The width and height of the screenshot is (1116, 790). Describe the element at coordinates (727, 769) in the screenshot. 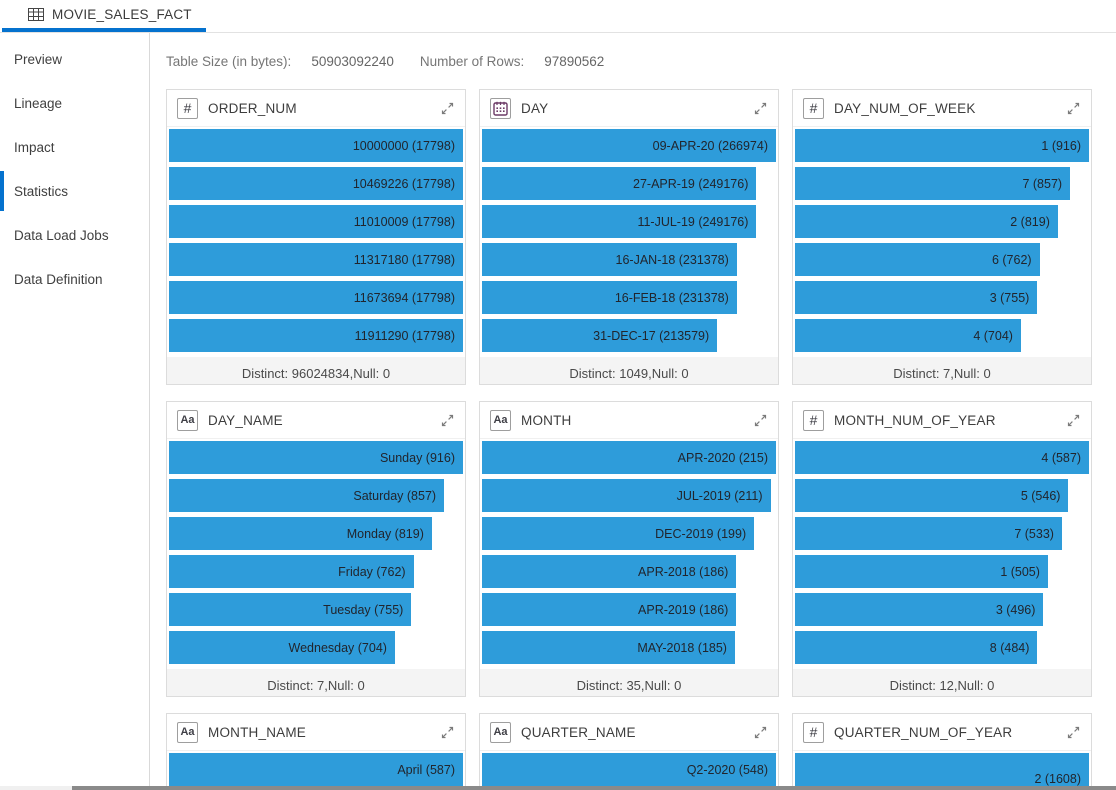

I see `value-bar-label: Q2-2020 (548)` at that location.